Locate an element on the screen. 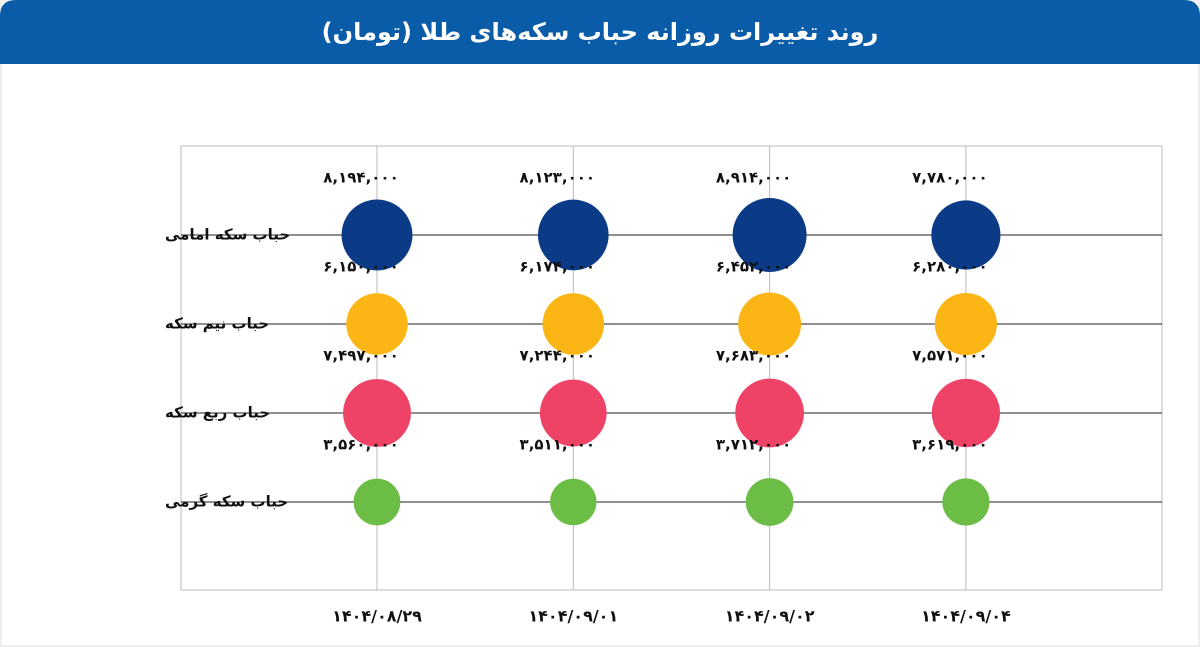 The width and height of the screenshot is (1200, 647). row-label: حباب سکه امامی is located at coordinates (227, 235).